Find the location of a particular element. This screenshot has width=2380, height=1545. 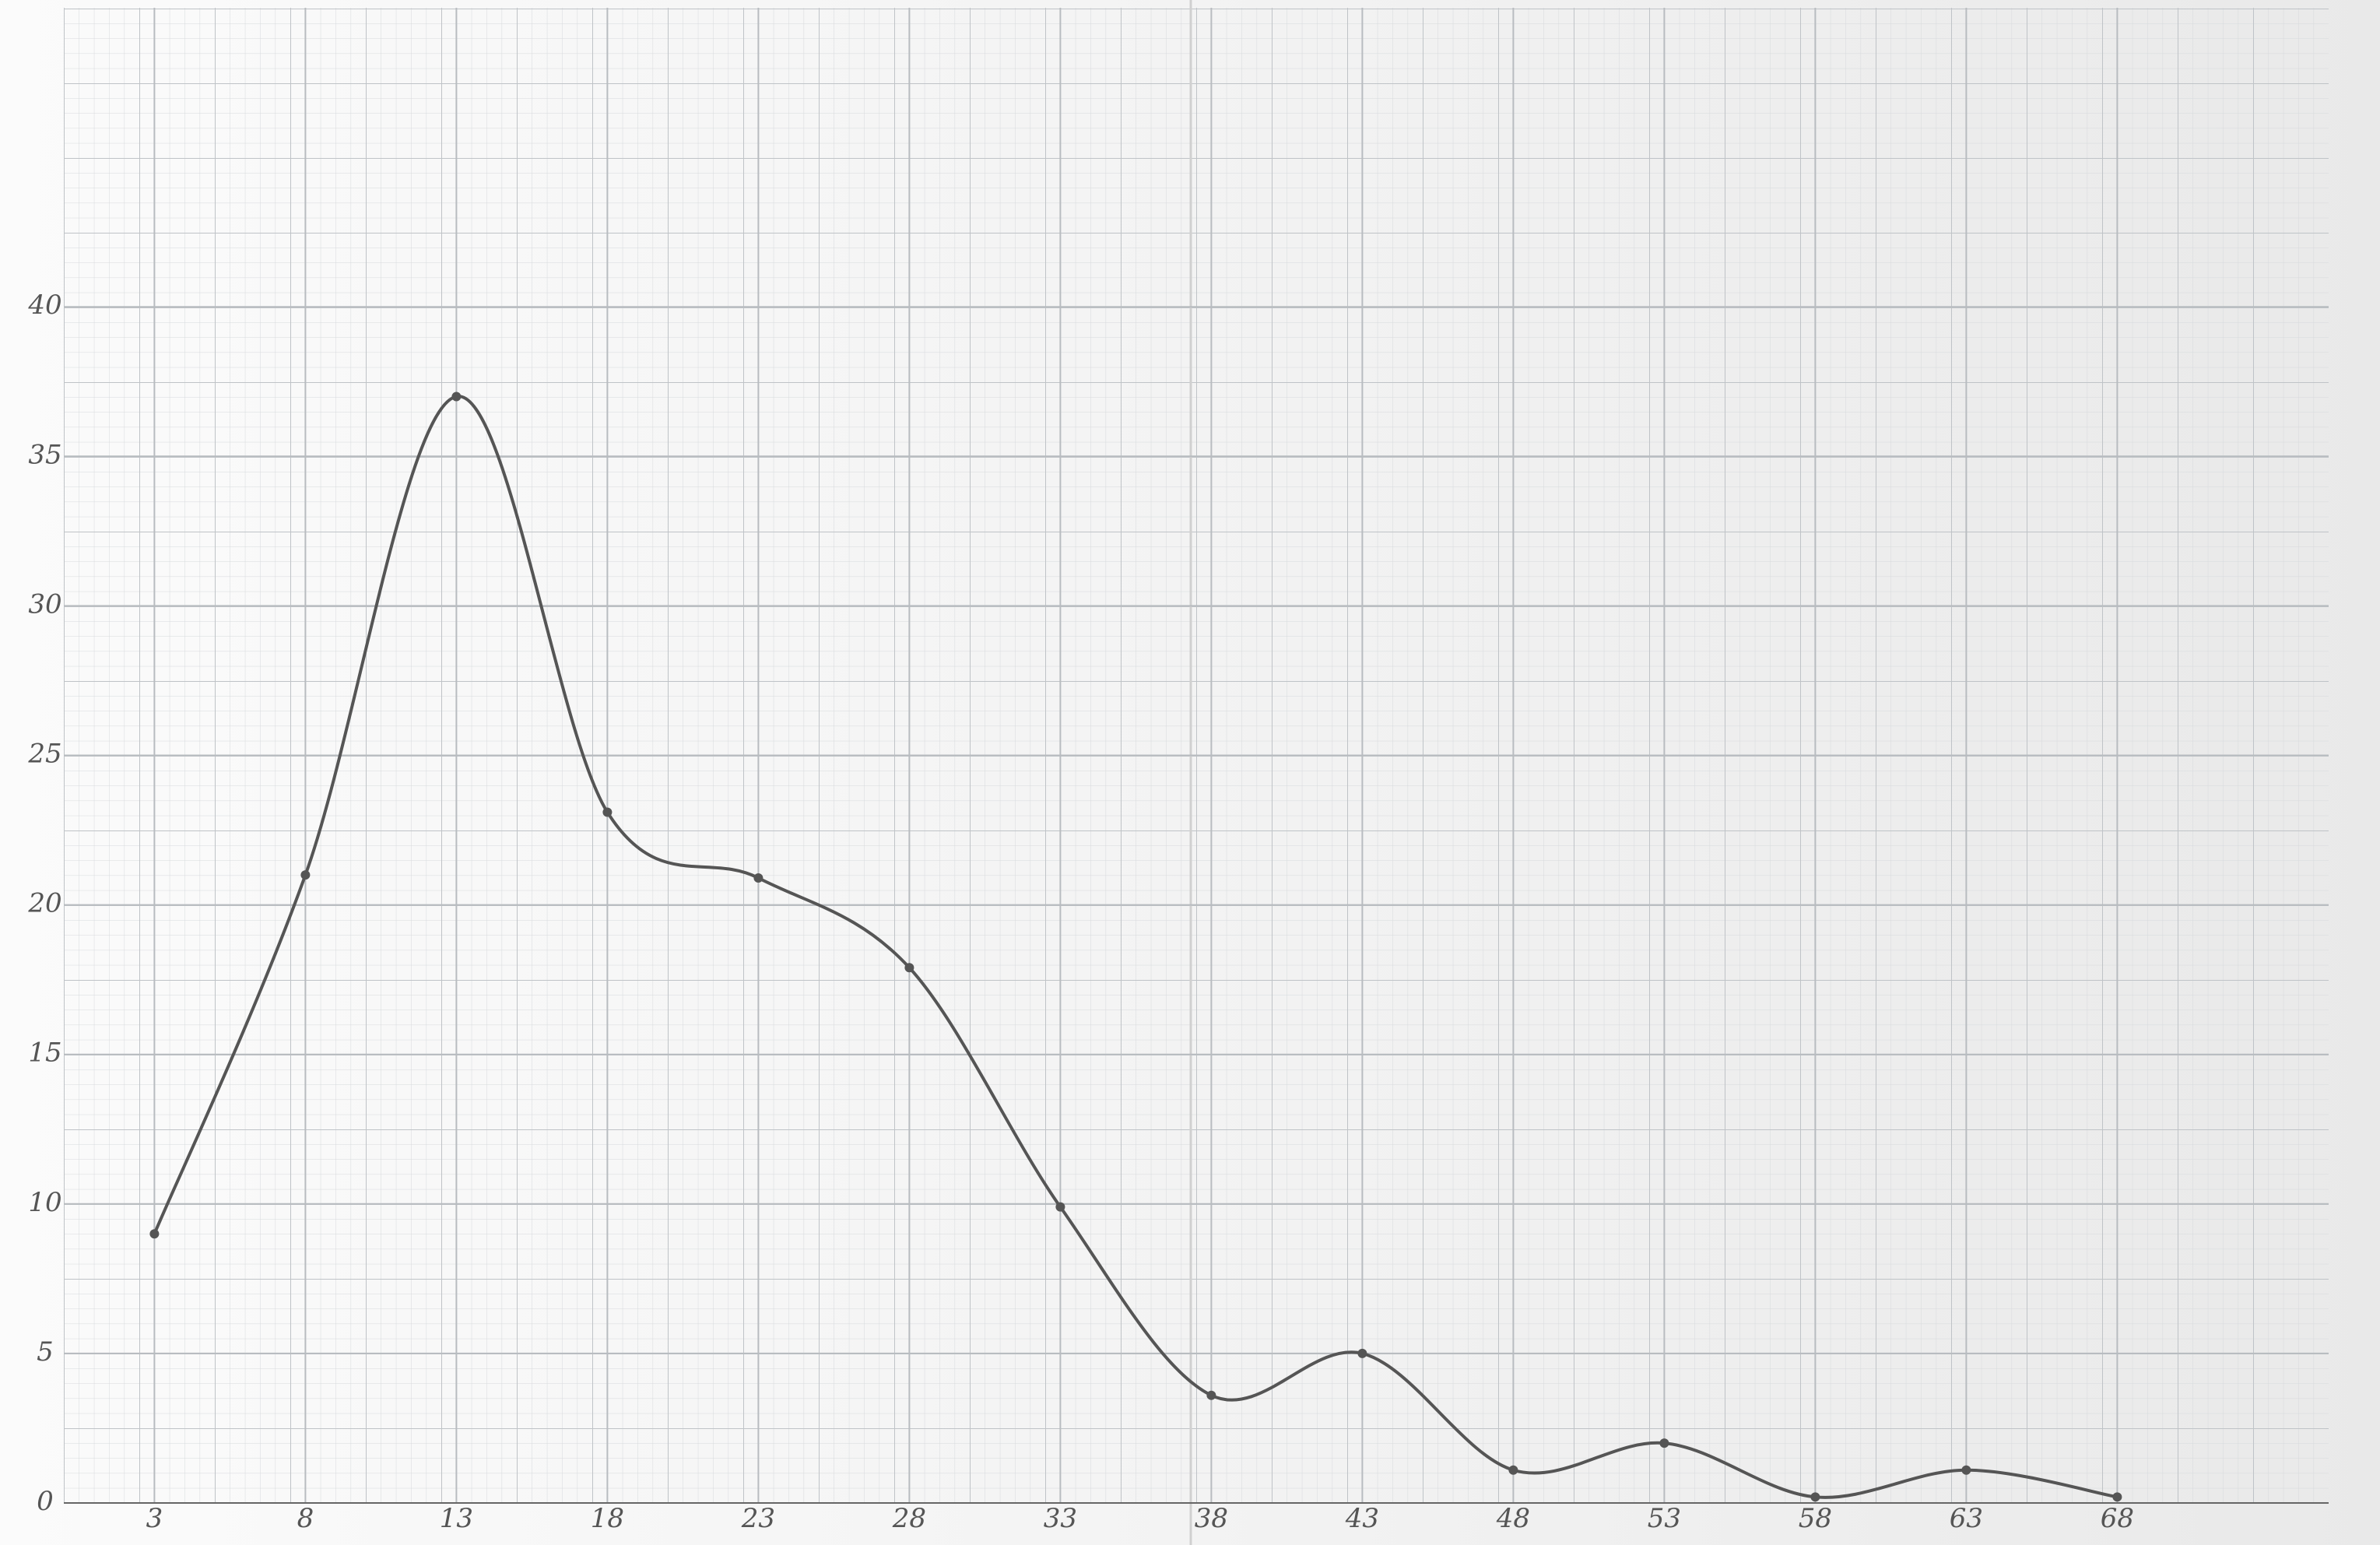

x-tick-label: 68 is located at coordinates (2117, 1518).